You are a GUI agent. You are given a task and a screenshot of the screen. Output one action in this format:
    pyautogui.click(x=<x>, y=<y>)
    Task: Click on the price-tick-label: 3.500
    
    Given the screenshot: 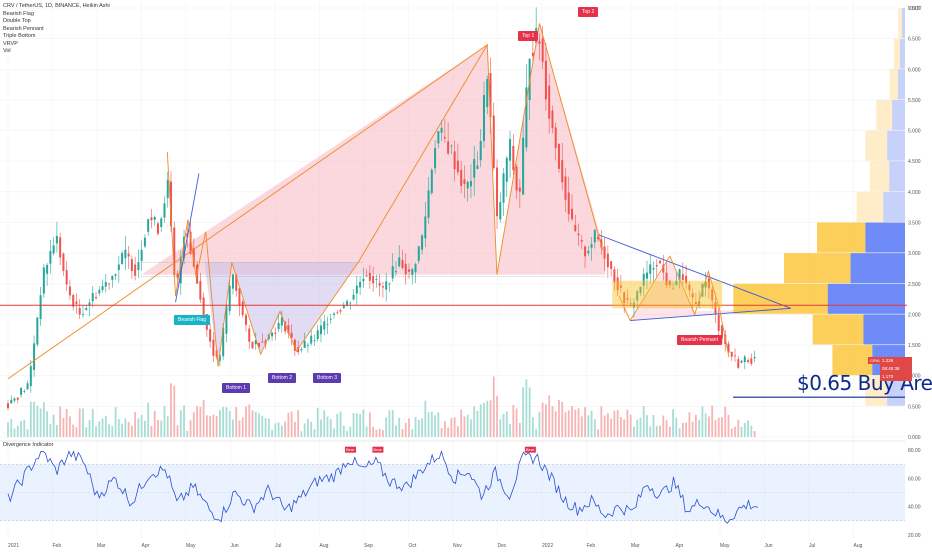 What is the action you would take?
    pyautogui.click(x=914, y=224)
    